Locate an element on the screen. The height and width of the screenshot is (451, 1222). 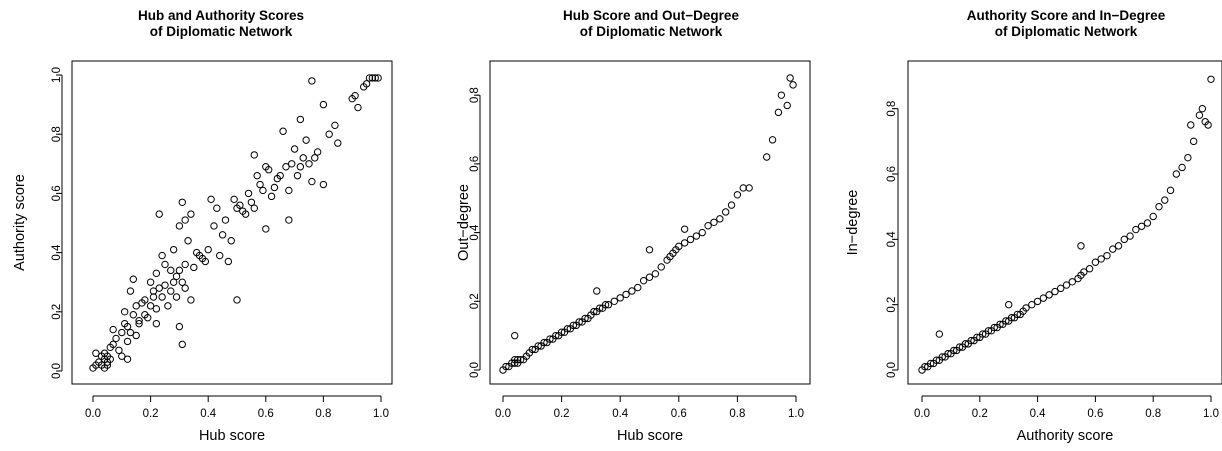
x-axis-label: Authority score is located at coordinates (1065, 436).